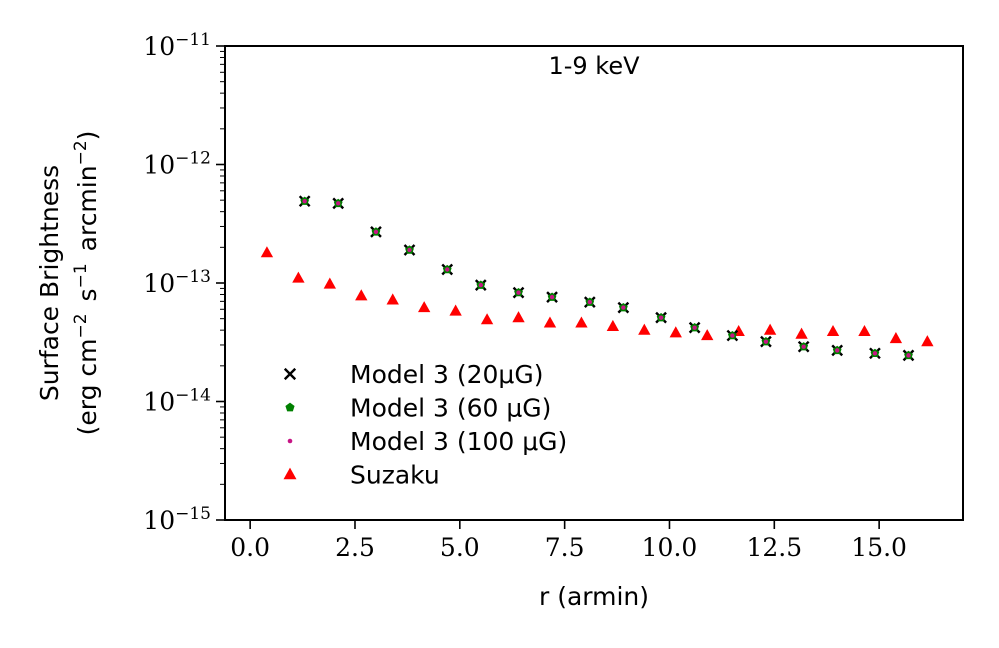 The image size is (999, 648). I want to click on legend-label: Model 3 (60 μG), so click(450, 408).